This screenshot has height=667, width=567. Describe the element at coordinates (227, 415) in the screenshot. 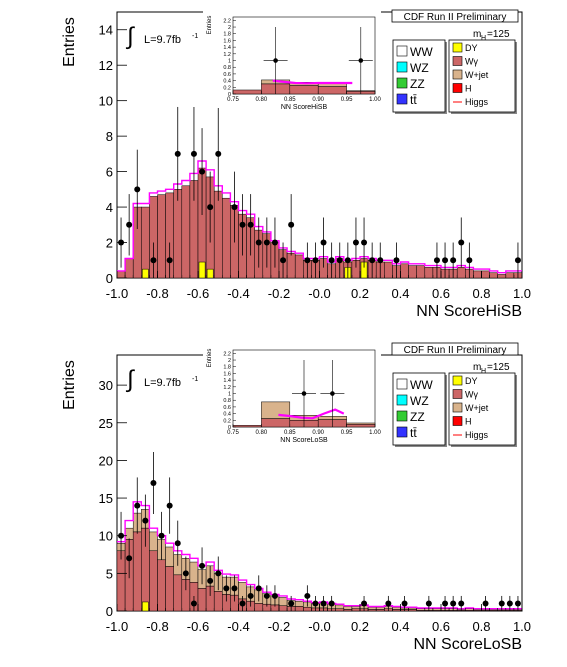

I see `inset-y-tick-label: 0.4` at that location.